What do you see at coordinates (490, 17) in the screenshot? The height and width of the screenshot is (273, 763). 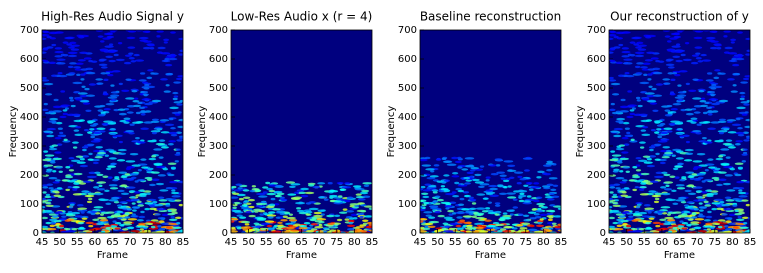 I see `chart-title: Baseline reconstruction` at bounding box center [490, 17].